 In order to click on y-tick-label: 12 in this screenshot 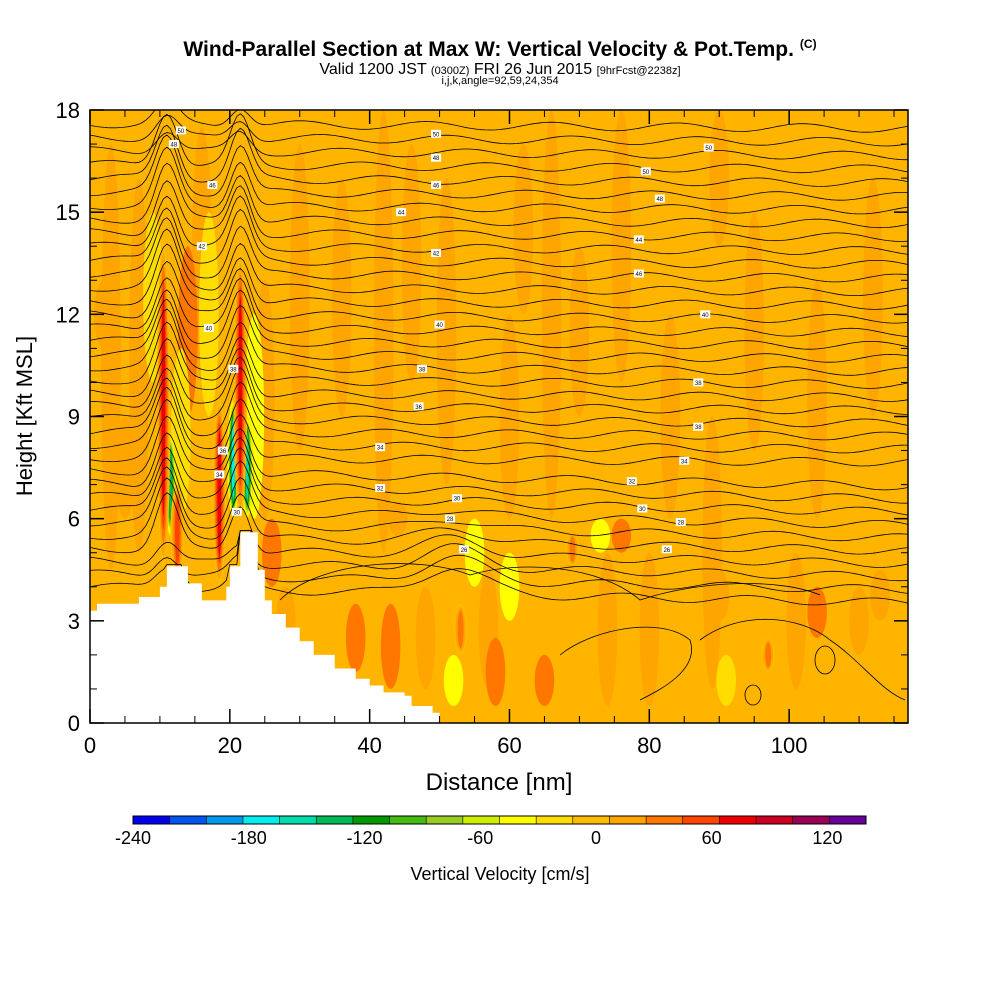, I will do `click(68, 314)`.